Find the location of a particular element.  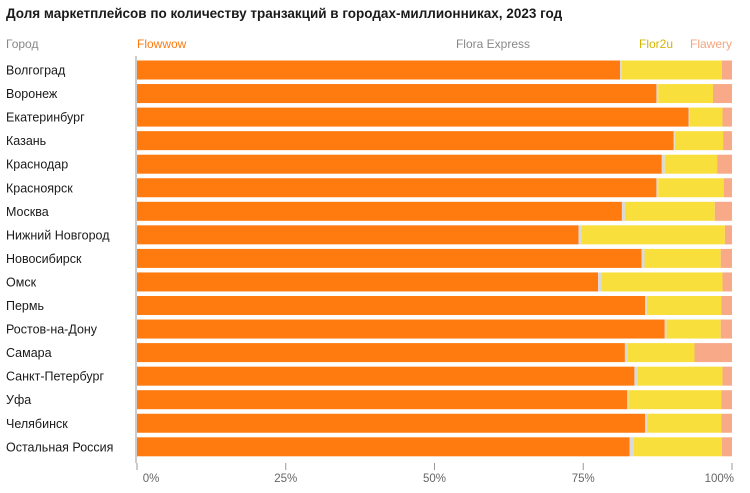

category-label: Екатеринбург is located at coordinates (45, 118).